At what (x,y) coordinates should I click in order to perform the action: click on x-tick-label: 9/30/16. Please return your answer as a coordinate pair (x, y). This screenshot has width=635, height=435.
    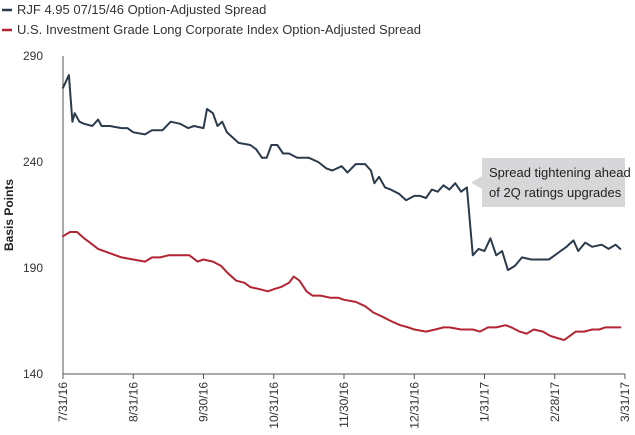
    Looking at the image, I should click on (204, 402).